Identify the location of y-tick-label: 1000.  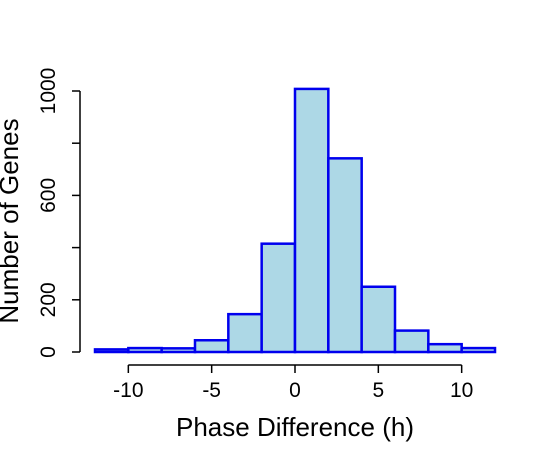
(48, 91).